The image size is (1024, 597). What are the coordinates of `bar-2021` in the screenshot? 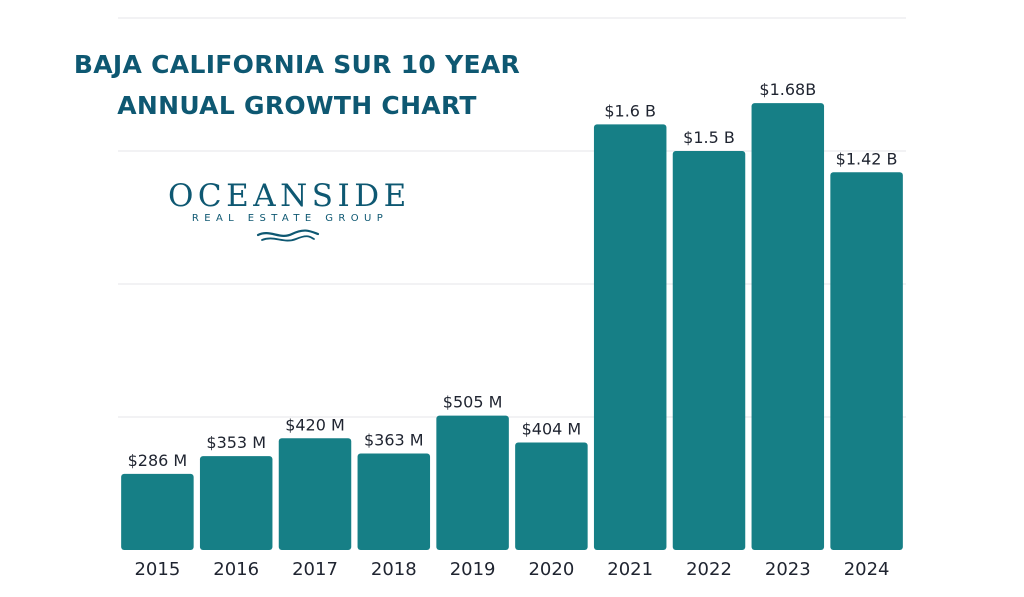 It's located at (630, 337).